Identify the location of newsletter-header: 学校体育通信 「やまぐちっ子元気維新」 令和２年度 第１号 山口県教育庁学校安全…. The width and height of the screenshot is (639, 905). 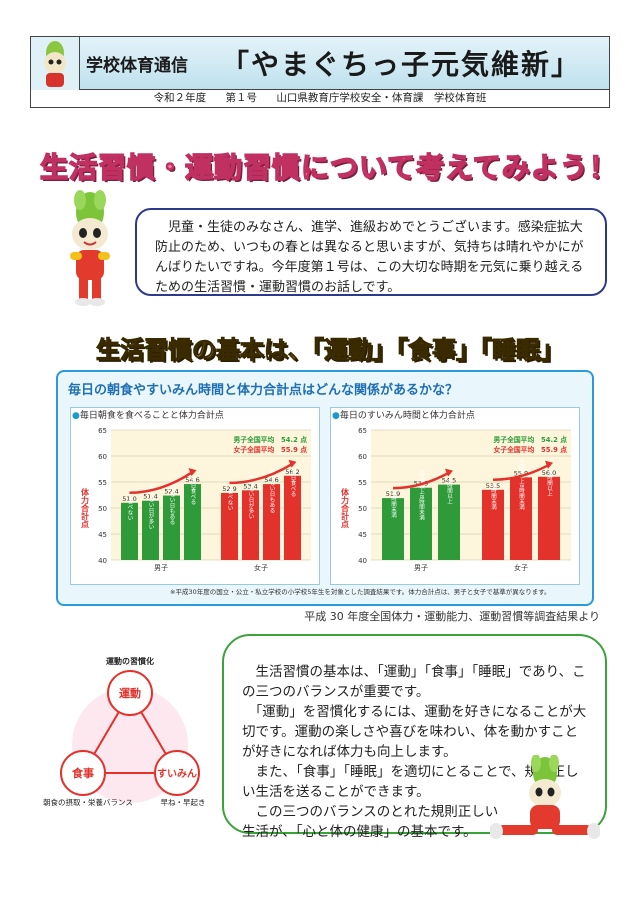
(320, 72).